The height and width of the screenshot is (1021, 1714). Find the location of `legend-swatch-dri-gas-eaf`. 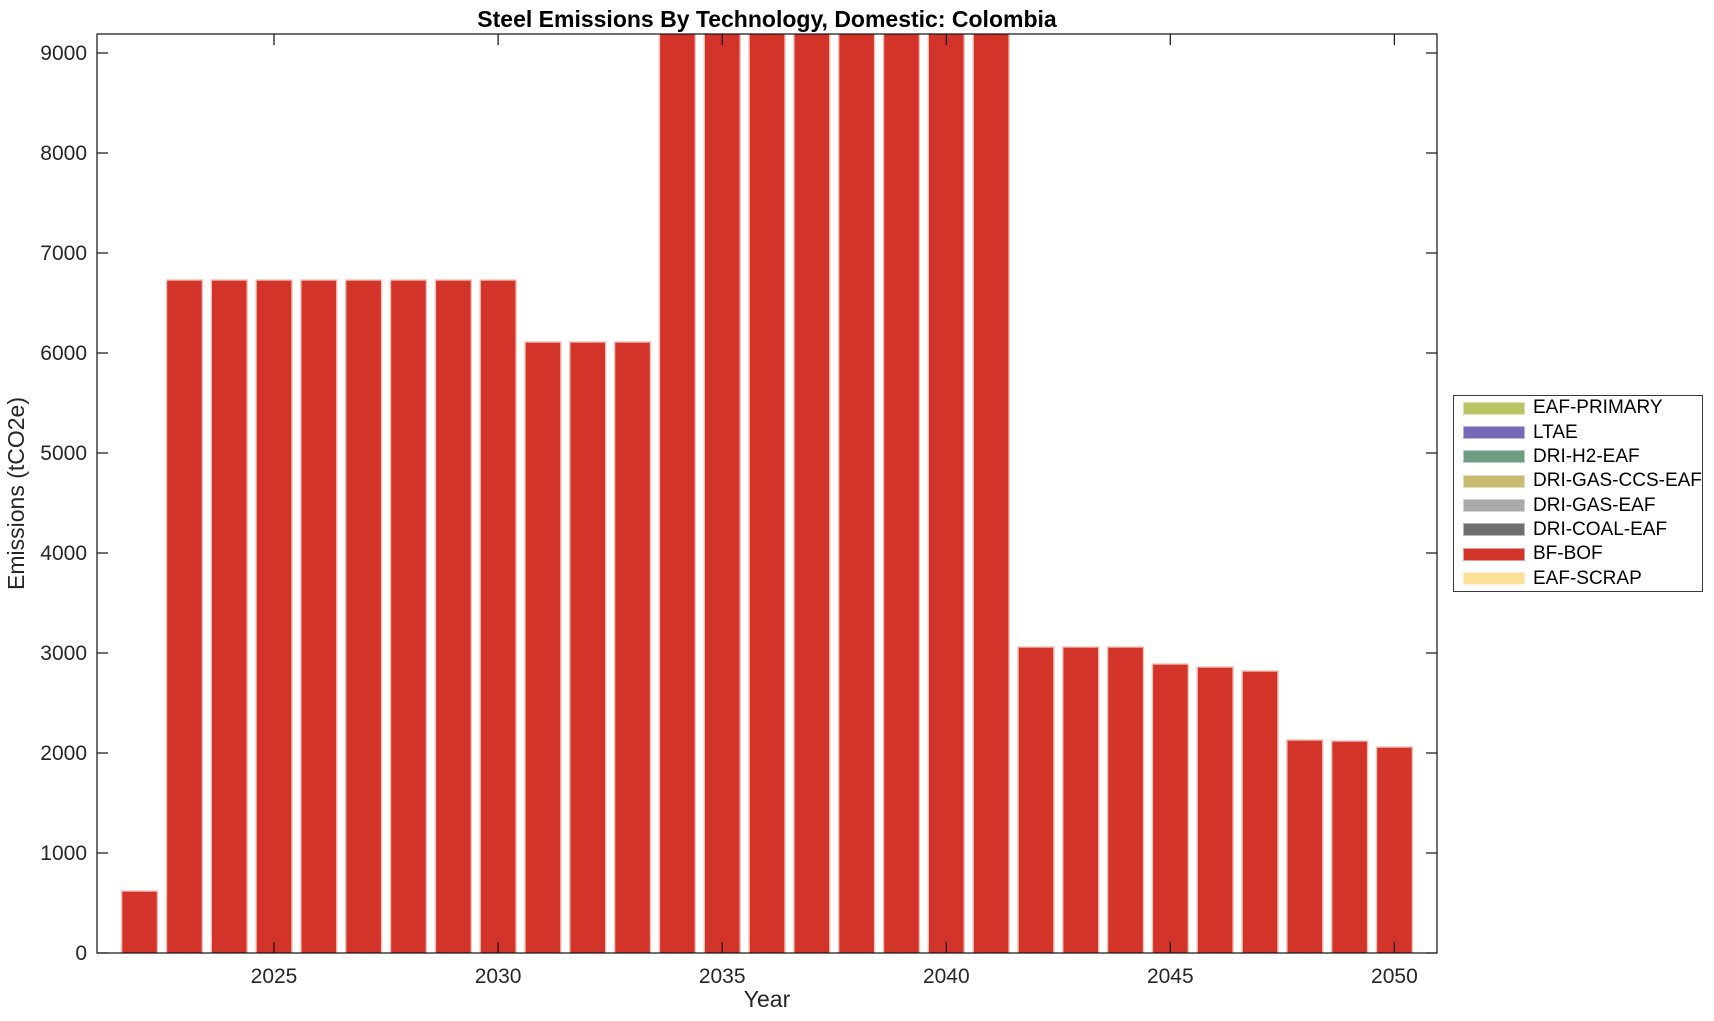

legend-swatch-dri-gas-eaf is located at coordinates (1494, 506).